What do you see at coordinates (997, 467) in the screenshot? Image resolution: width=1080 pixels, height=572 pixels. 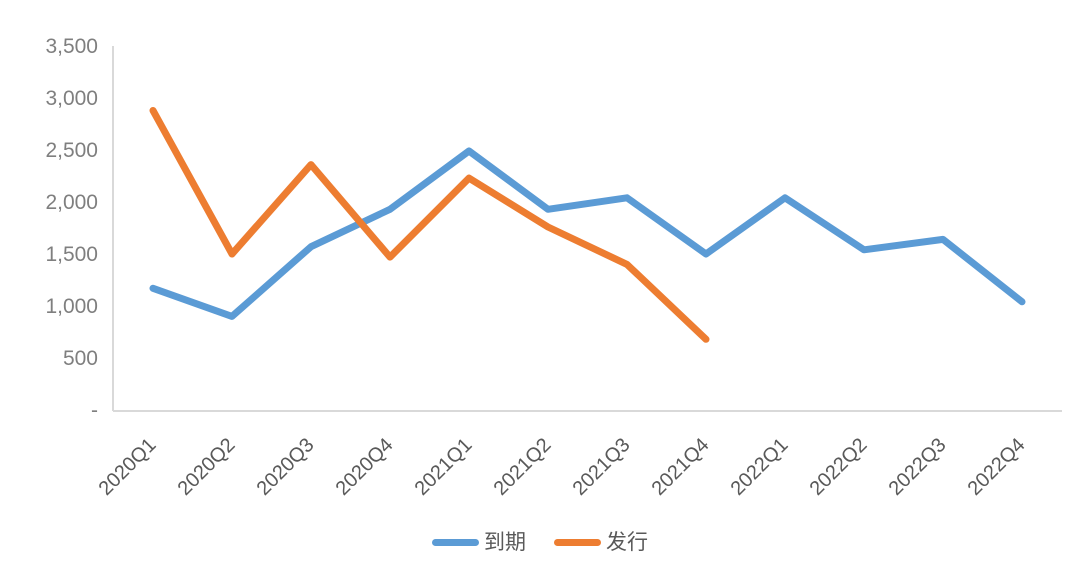 I see `x-tick-label: 2022Q4` at bounding box center [997, 467].